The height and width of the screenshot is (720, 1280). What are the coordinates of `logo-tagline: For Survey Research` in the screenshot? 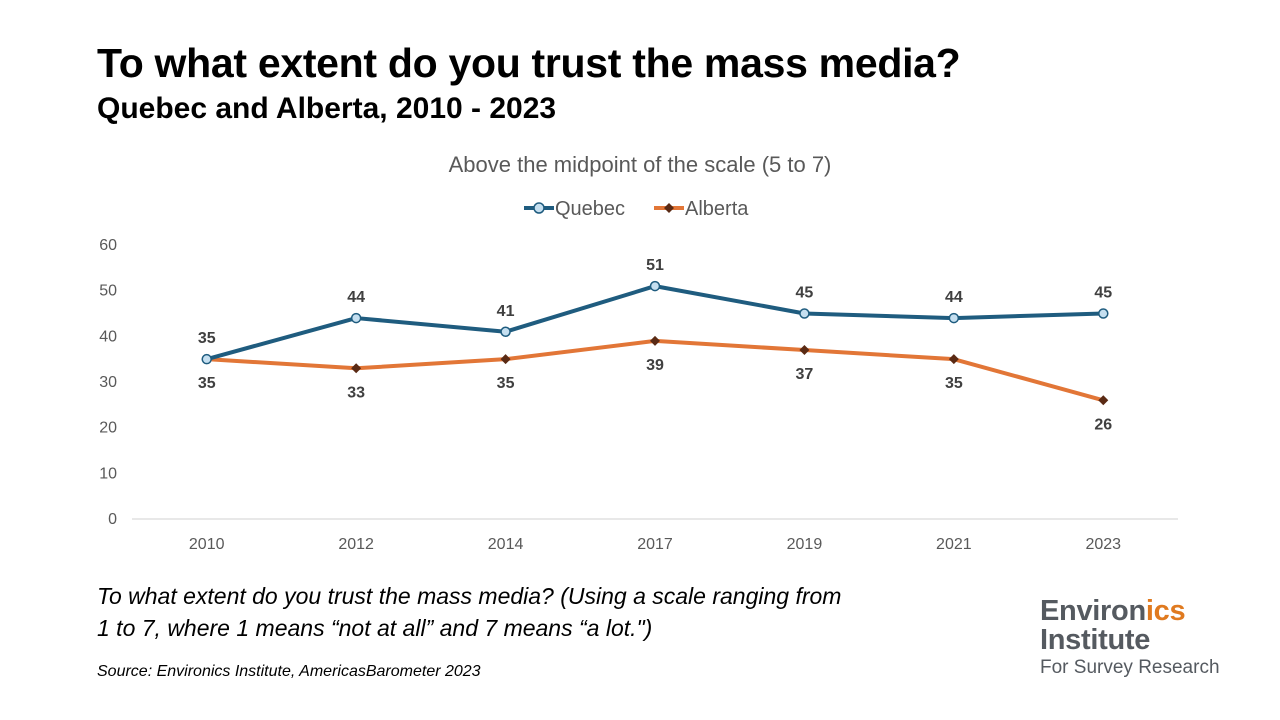 It's located at (1130, 667).